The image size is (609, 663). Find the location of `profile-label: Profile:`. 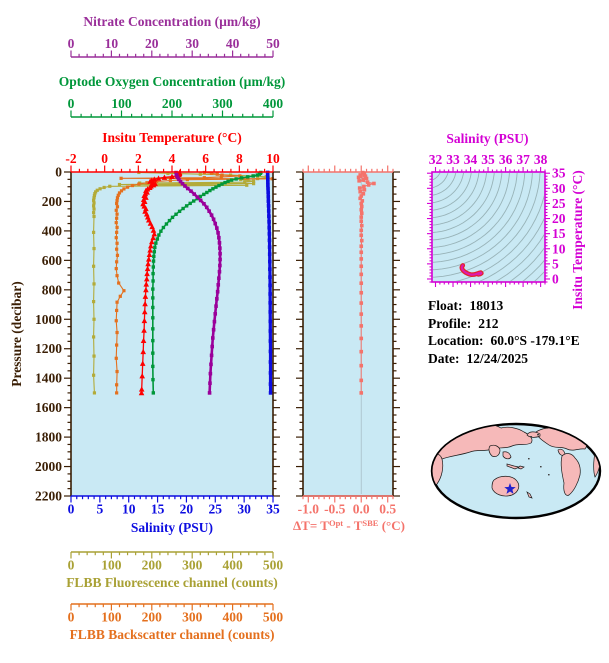

profile-label: Profile: is located at coordinates (450, 323).